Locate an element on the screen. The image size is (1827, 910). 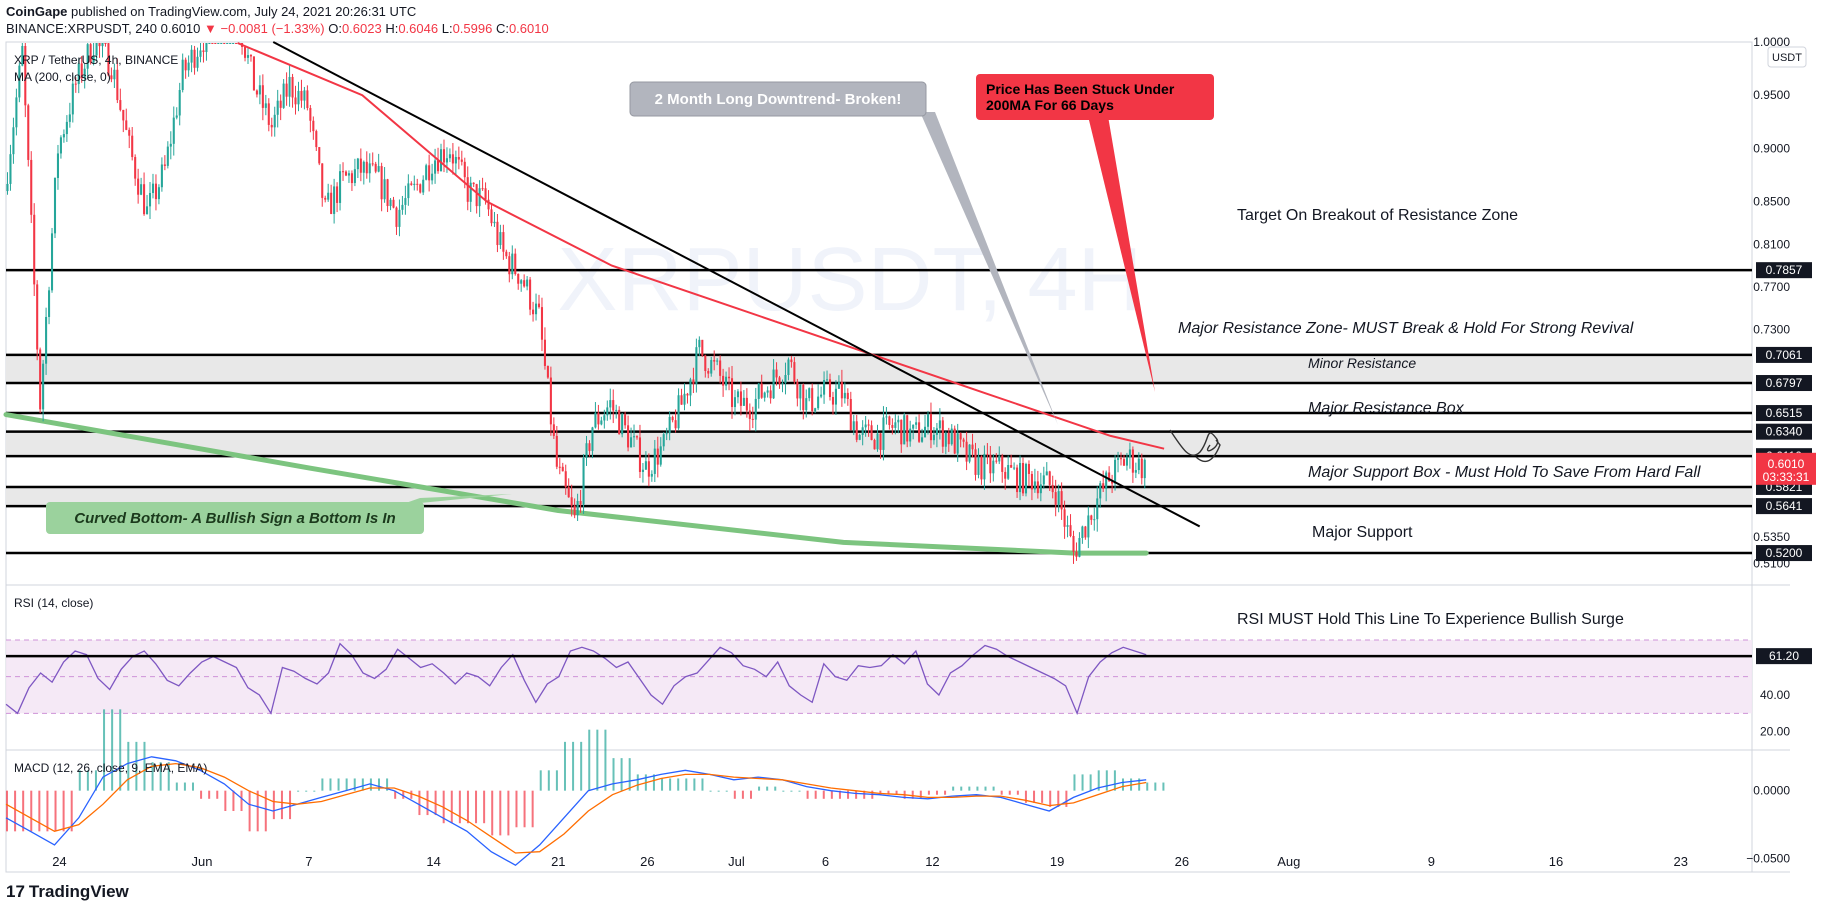
time-tick-label: 26 is located at coordinates (1182, 861).